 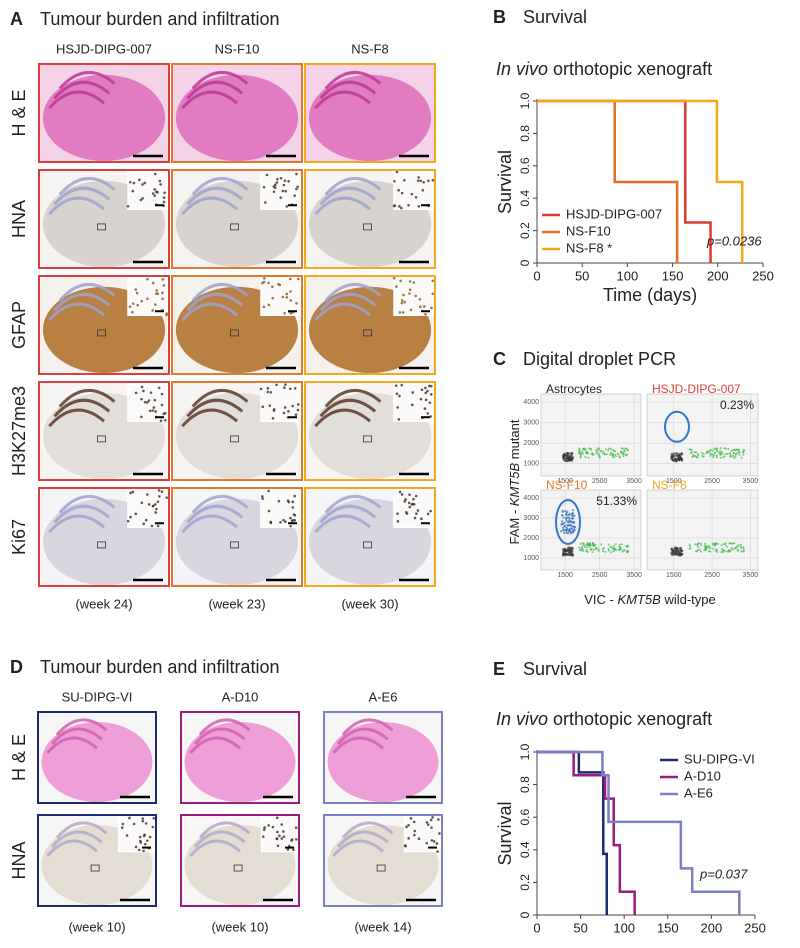 What do you see at coordinates (600, 599) in the screenshot?
I see `x-axis-label-part: VIC -` at bounding box center [600, 599].